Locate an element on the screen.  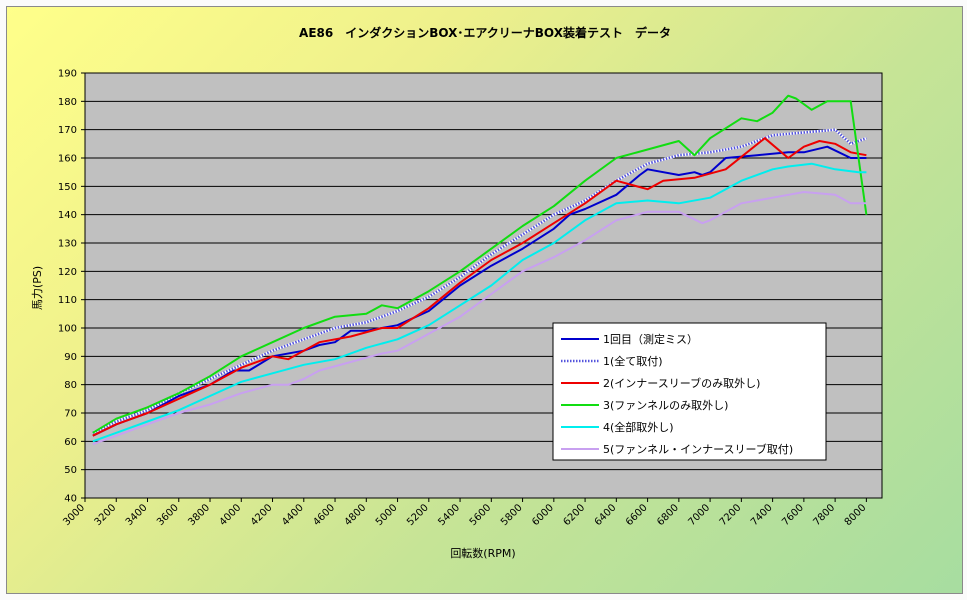
x-tick-label: 4400 is located at coordinates (293, 515).